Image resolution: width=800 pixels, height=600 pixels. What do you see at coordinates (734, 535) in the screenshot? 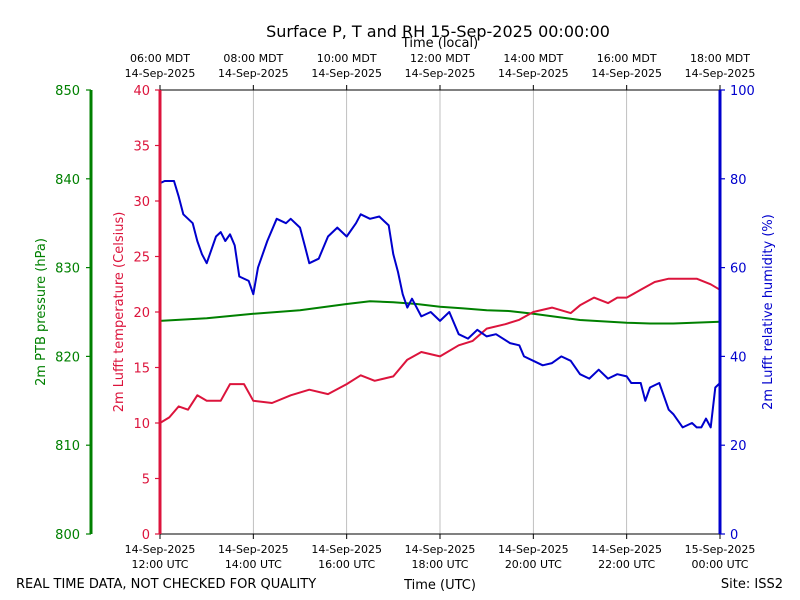
I see `humidity-tick-label: 0` at bounding box center [734, 535].